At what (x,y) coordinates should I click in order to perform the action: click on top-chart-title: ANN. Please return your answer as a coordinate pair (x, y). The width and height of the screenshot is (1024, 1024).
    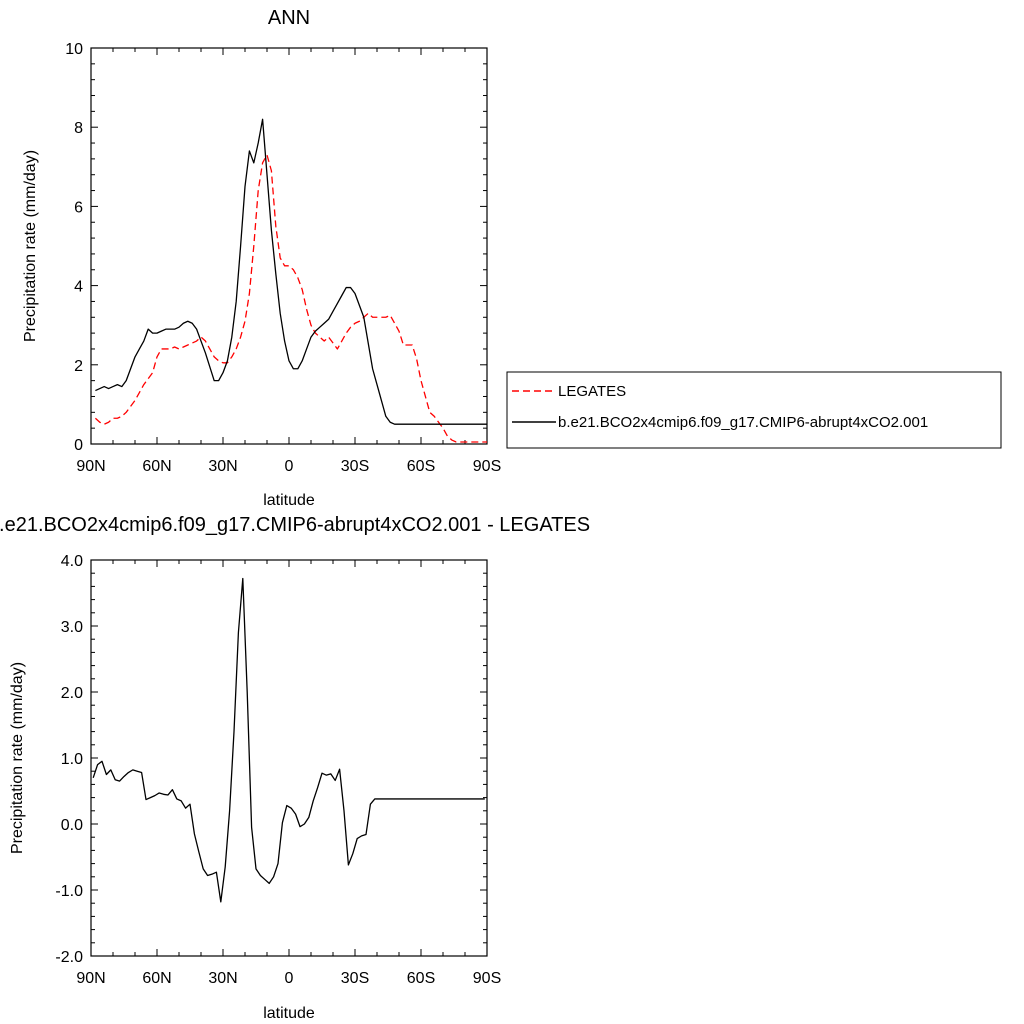
    Looking at the image, I should click on (289, 18).